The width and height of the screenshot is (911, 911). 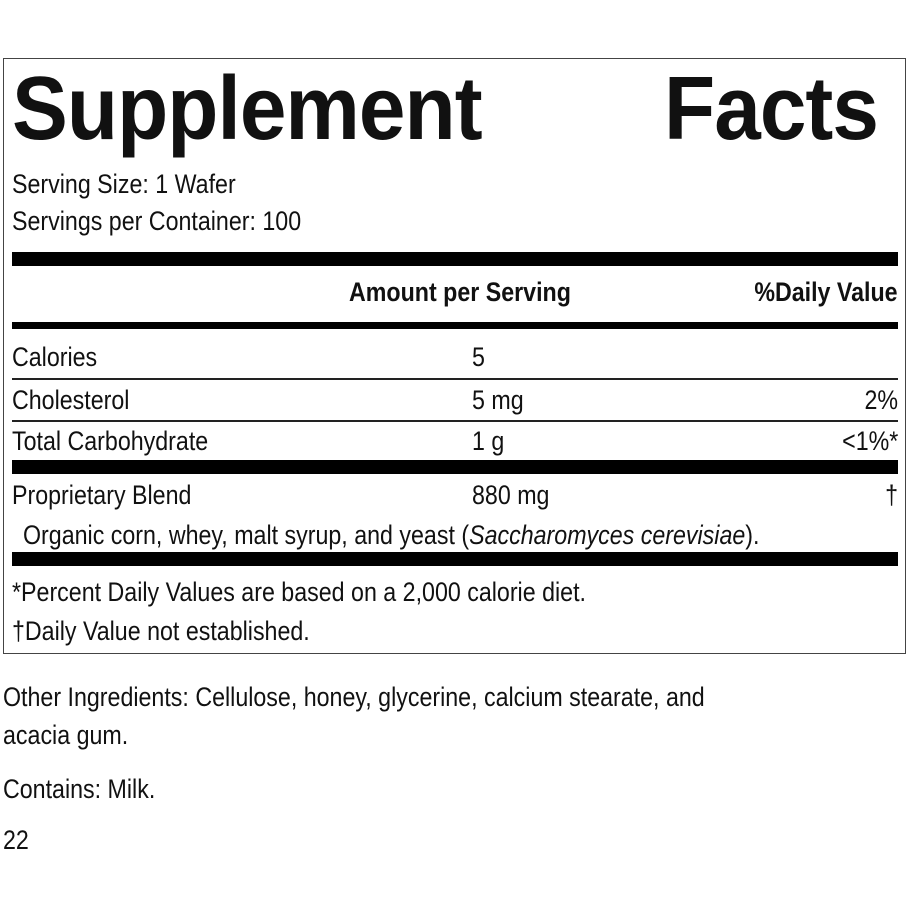 I want to click on row-name: Total Carbohydrate, so click(x=110, y=441).